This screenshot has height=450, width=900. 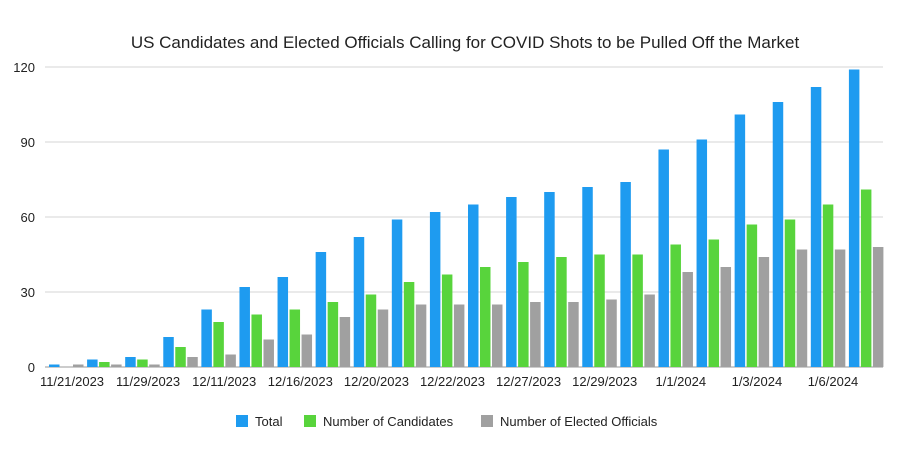 What do you see at coordinates (28, 292) in the screenshot?
I see `y-tick-label: 30` at bounding box center [28, 292].